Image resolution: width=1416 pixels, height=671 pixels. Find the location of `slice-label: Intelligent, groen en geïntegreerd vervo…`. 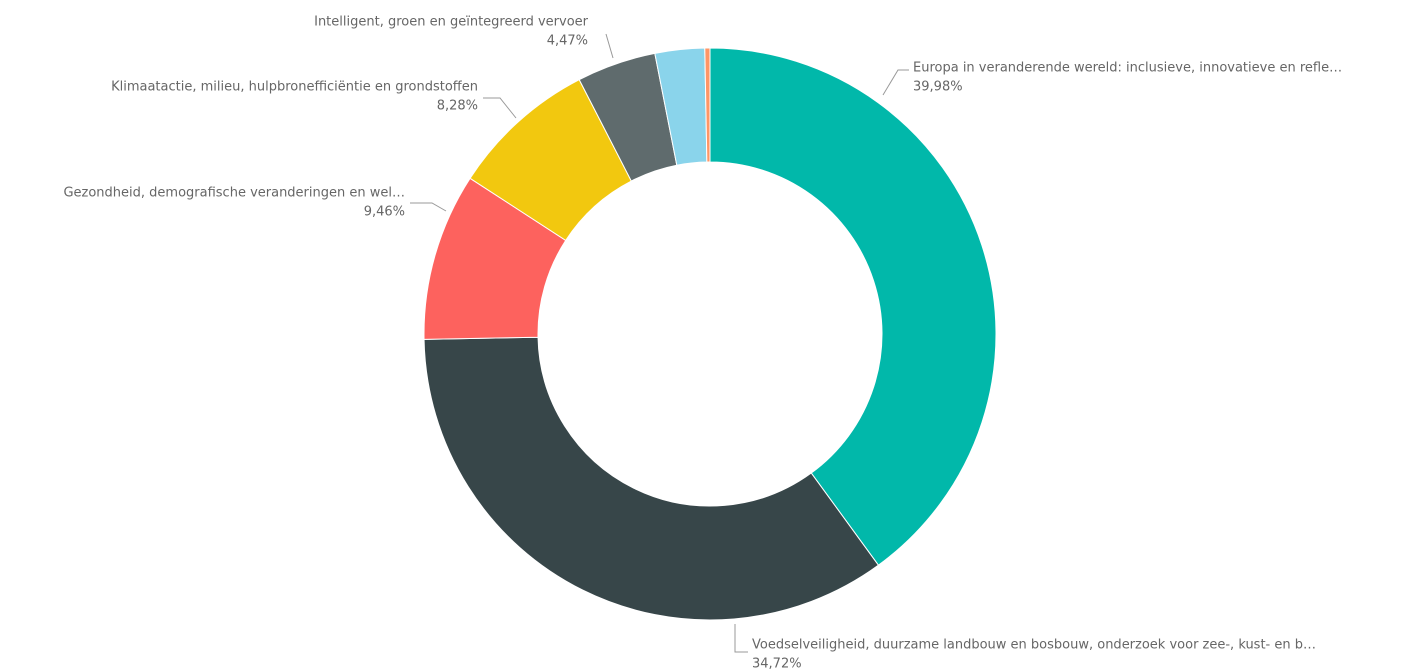

slice-label: Intelligent, groen en geïntegreerd vervo… is located at coordinates (451, 22).